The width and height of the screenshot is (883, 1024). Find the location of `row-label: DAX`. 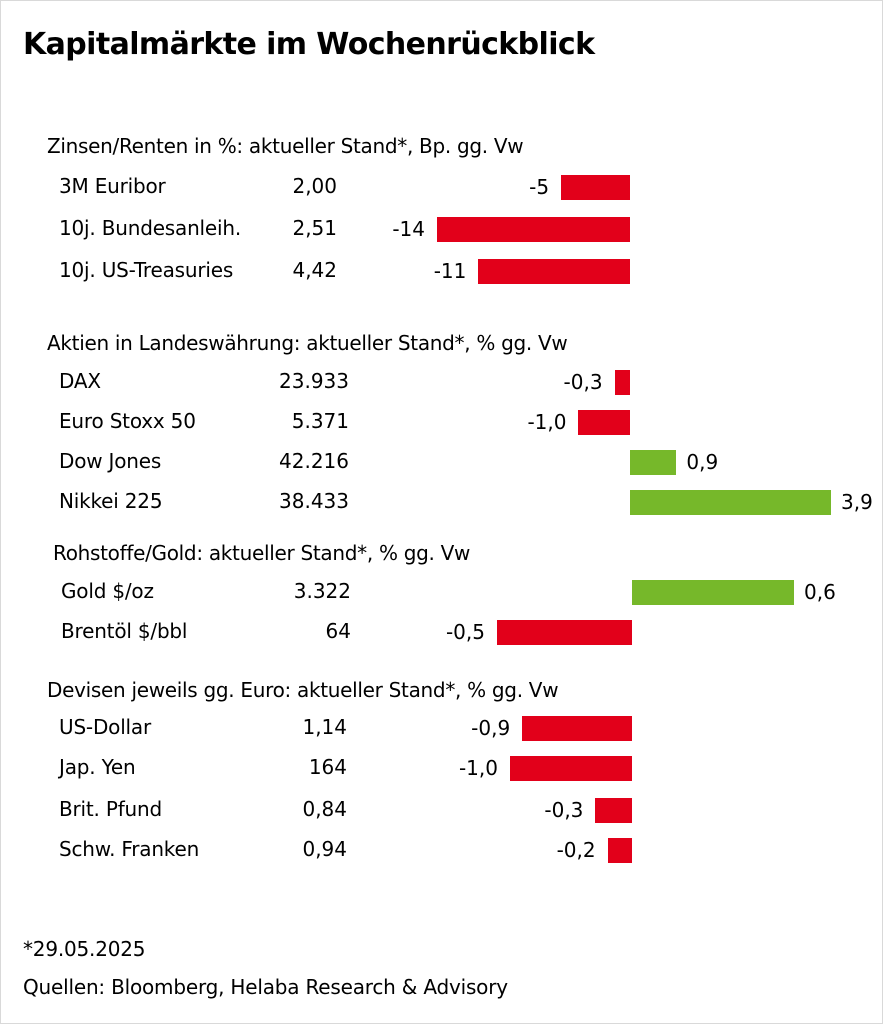

row-label: DAX is located at coordinates (80, 381).